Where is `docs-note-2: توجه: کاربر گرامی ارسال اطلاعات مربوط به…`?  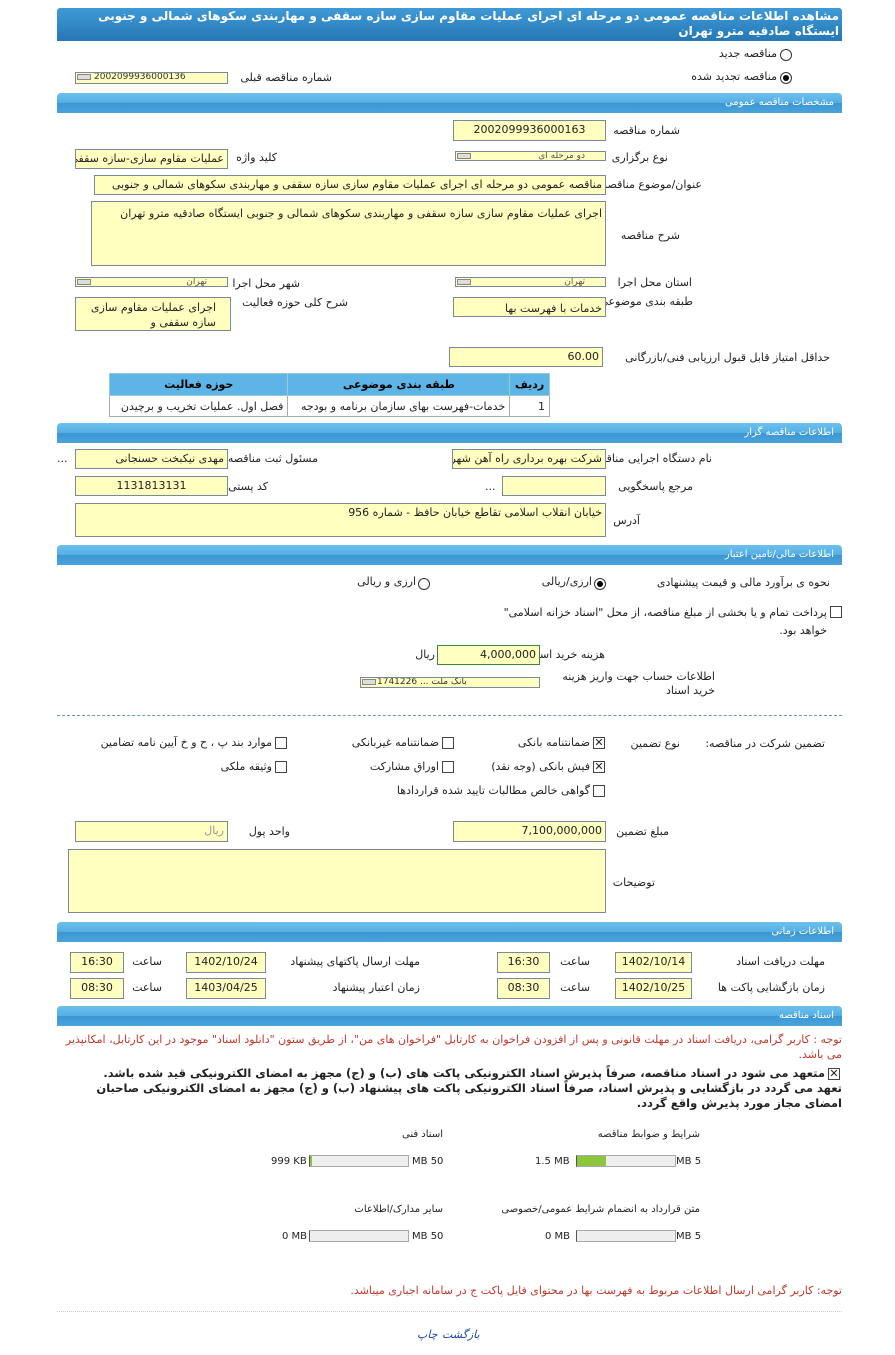 docs-note-2: توجه: کاربر گرامی ارسال اطلاعات مربوط به… is located at coordinates (596, 1290).